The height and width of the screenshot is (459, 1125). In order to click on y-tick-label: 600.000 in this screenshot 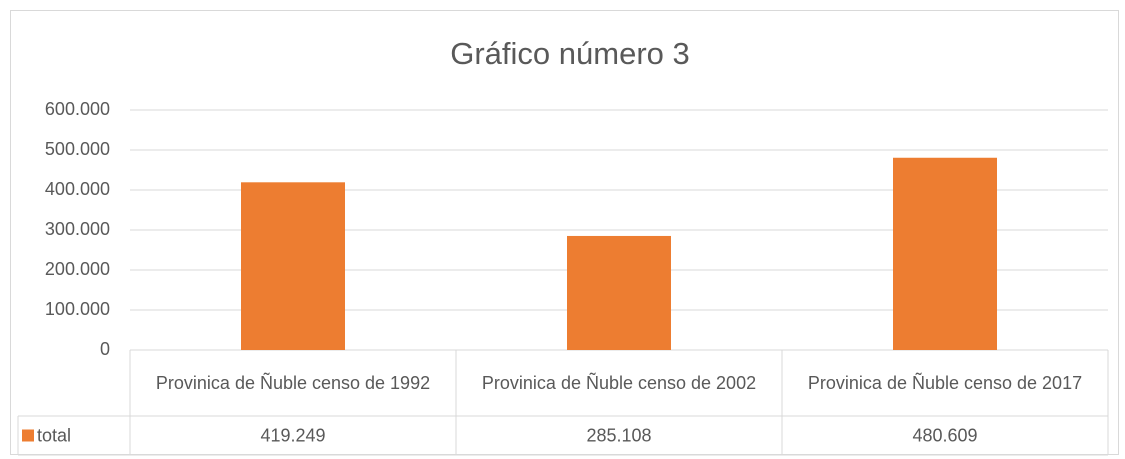, I will do `click(77, 109)`.